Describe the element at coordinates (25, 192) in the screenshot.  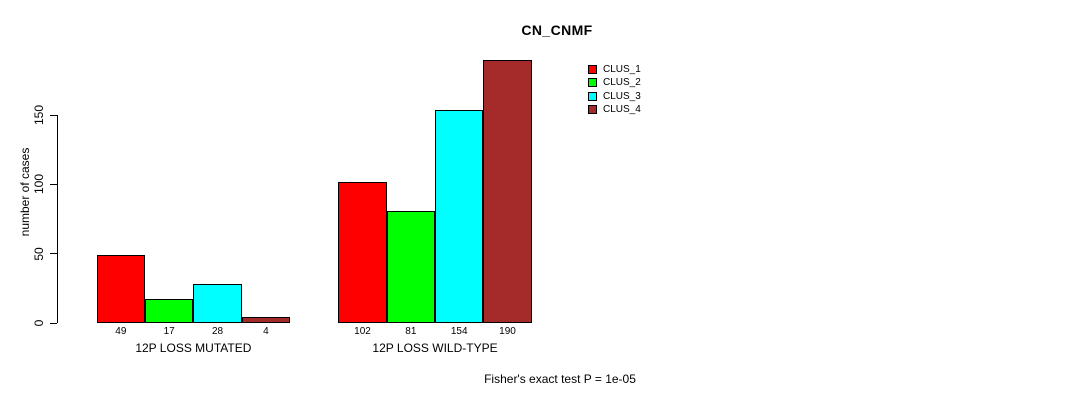
I see `y-axis-label: number of cases` at that location.